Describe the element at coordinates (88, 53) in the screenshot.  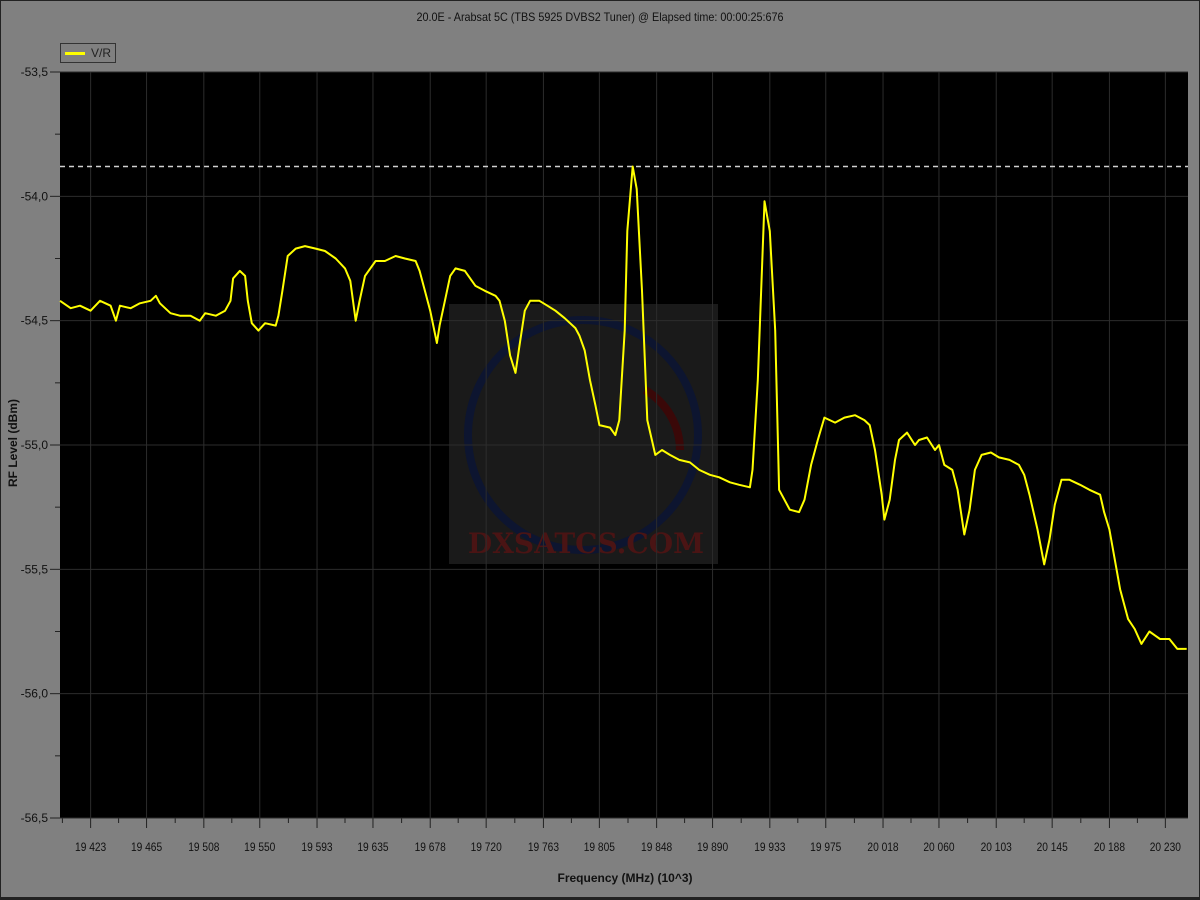
I see `legend: V/R` at that location.